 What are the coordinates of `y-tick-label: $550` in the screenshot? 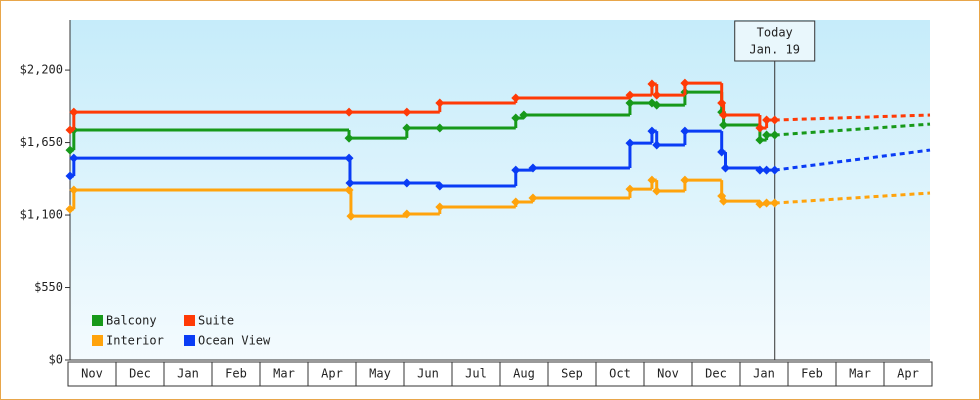 It's located at (48, 287).